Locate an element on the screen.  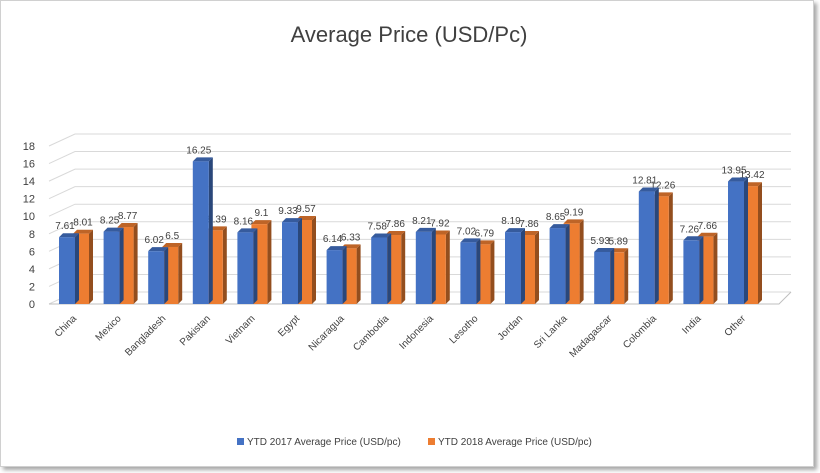
data-label: 13.95 is located at coordinates (733, 171).